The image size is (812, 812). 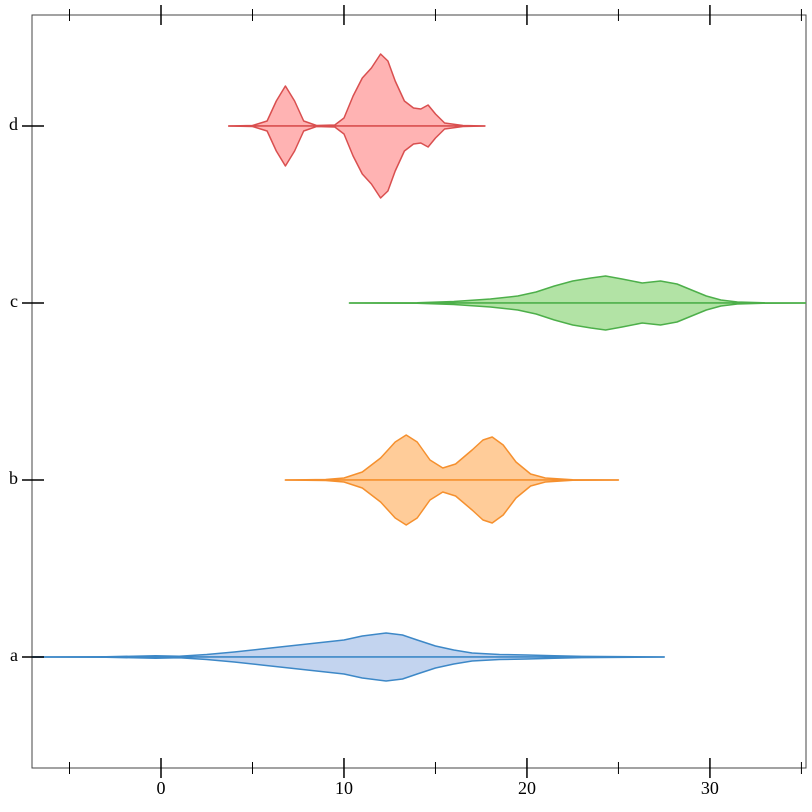 I want to click on y-tick-label: a, so click(x=14, y=655).